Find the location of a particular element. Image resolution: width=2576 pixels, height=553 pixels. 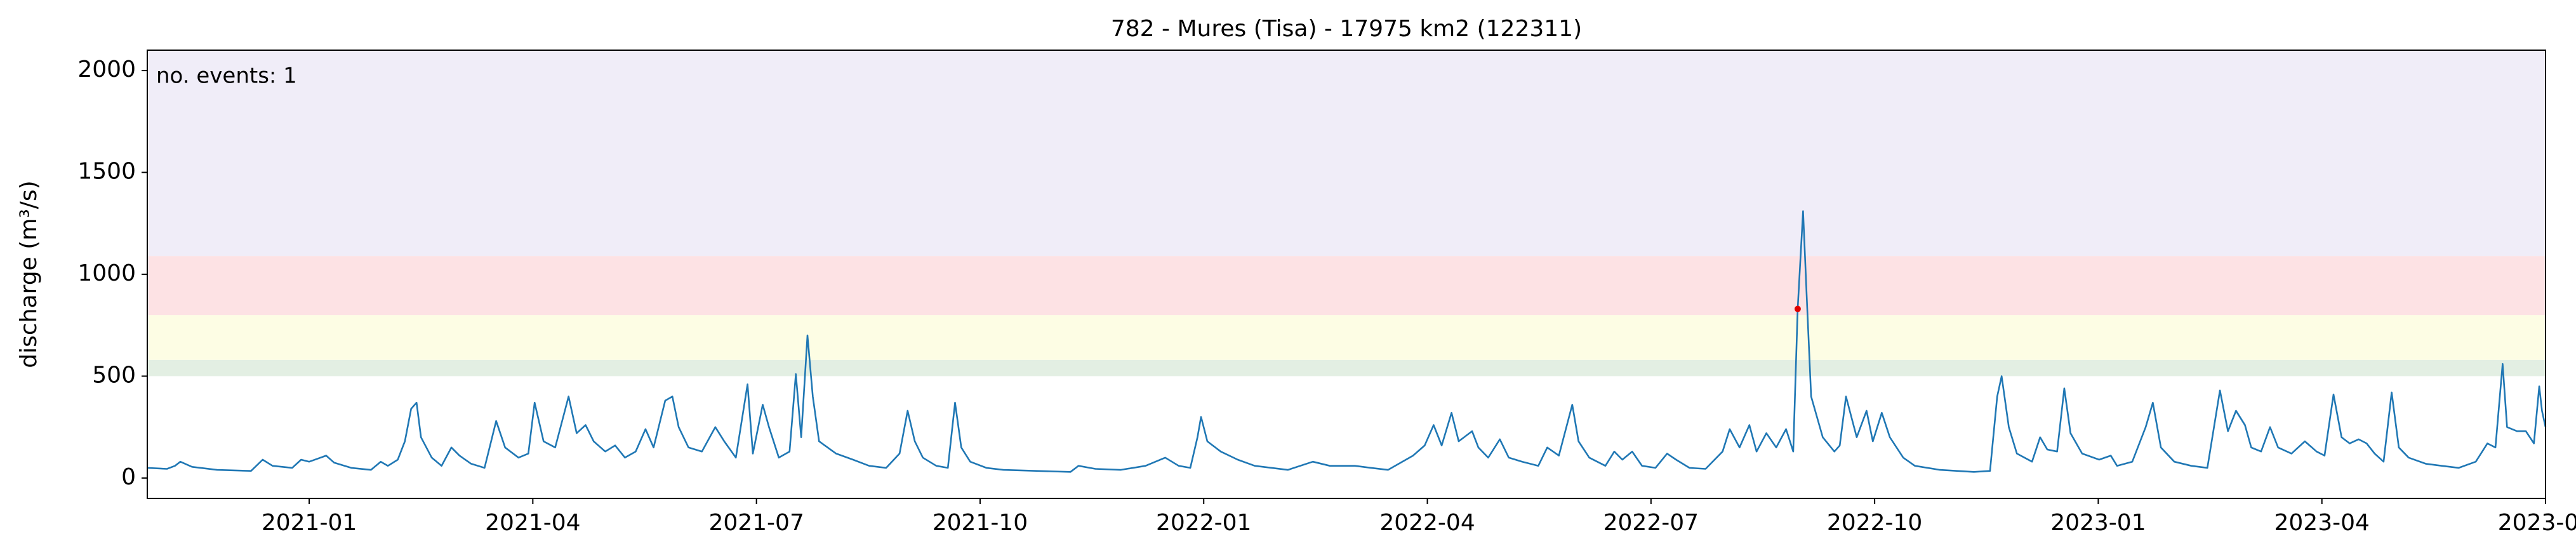

x-tick-label: 2022-01 is located at coordinates (1203, 523).